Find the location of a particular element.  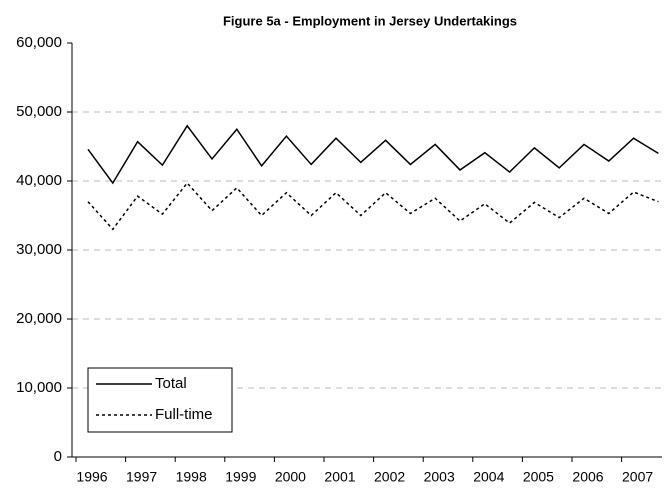

x-tick-label: 1998 is located at coordinates (191, 477).